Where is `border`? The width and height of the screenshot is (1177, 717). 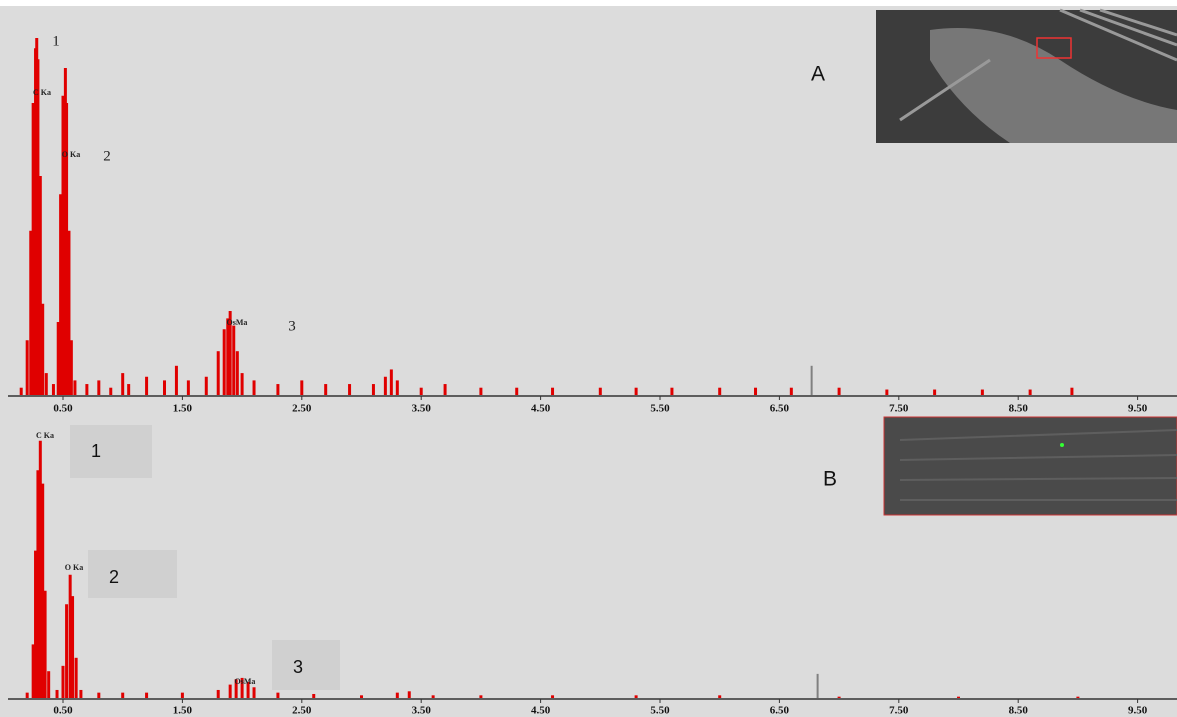
border is located at coordinates (588, 3).